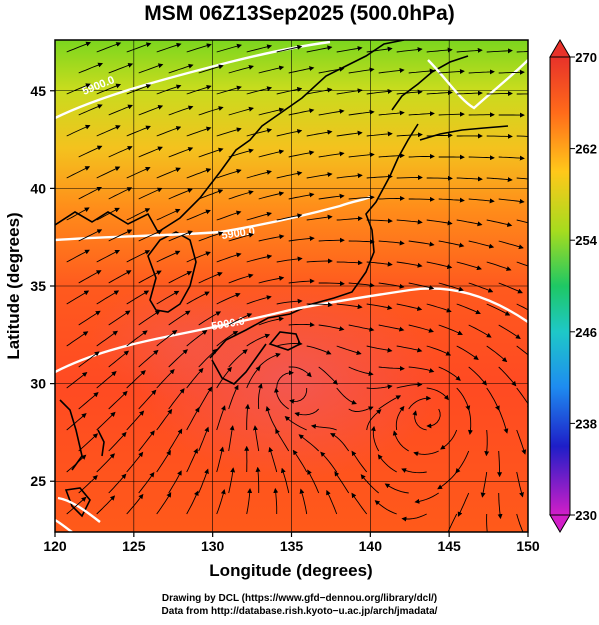 Image resolution: width=599 pixels, height=625 pixels. What do you see at coordinates (528, 546) in the screenshot?
I see `x-tick-label: 150` at bounding box center [528, 546].